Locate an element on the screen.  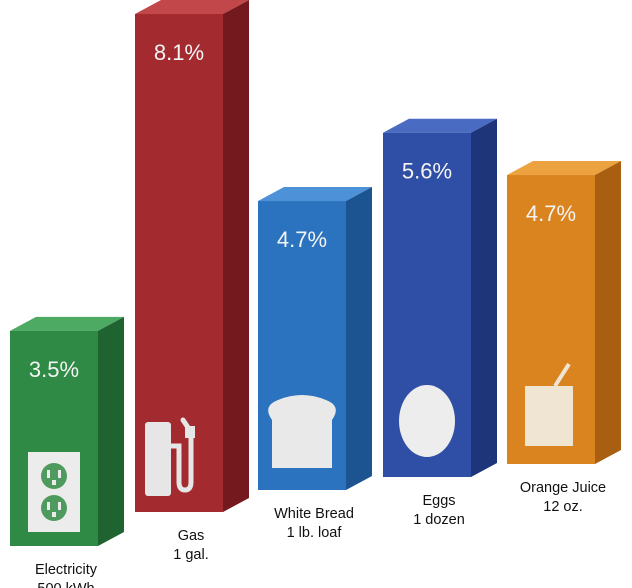
bar-1: 3.5% Electricity500 kWh is located at coordinates (67, 452).